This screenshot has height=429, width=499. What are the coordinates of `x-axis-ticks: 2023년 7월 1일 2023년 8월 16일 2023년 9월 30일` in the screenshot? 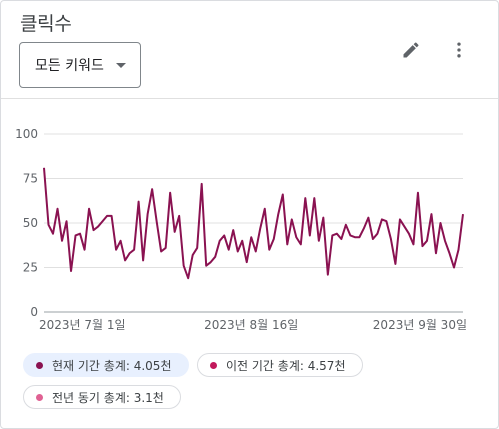 It's located at (253, 325).